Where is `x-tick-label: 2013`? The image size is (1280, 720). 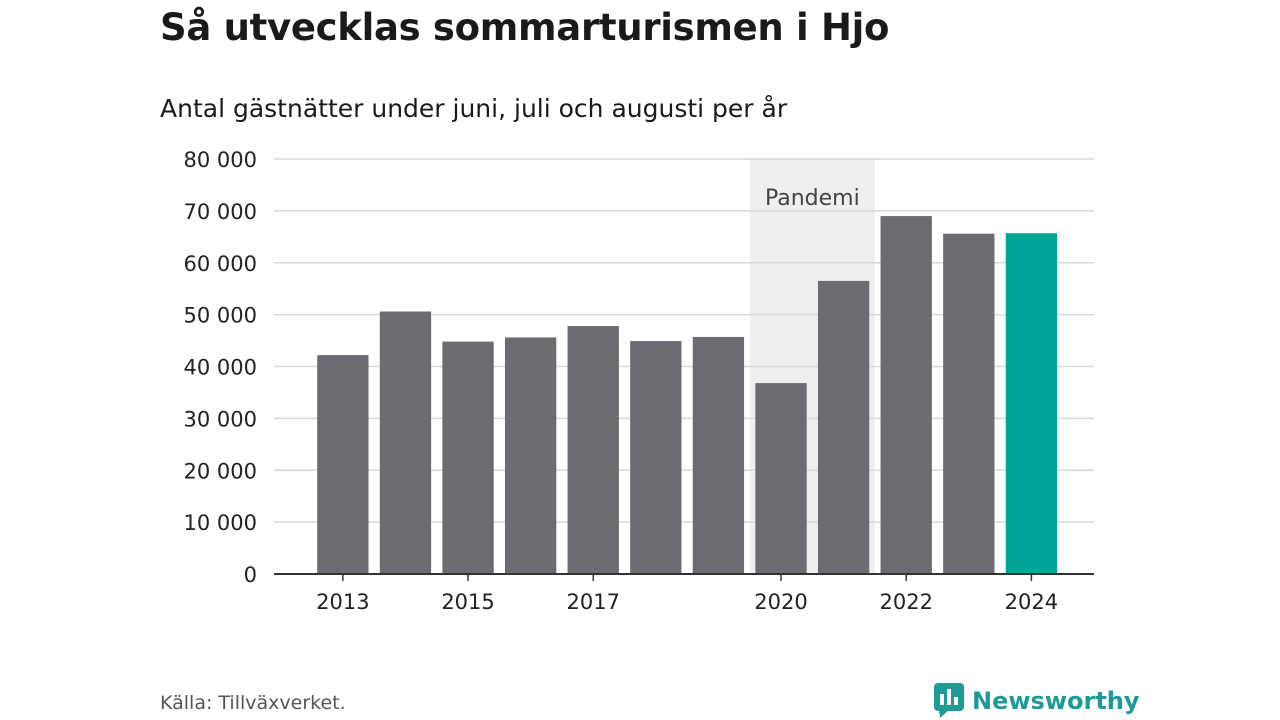 x-tick-label: 2013 is located at coordinates (342, 602).